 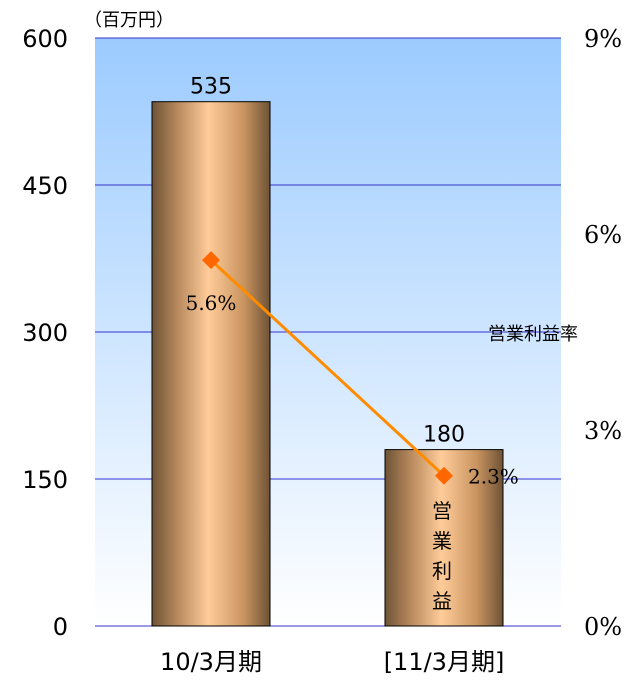 What do you see at coordinates (442, 511) in the screenshot?
I see `bar-inside-label-char: 営` at bounding box center [442, 511].